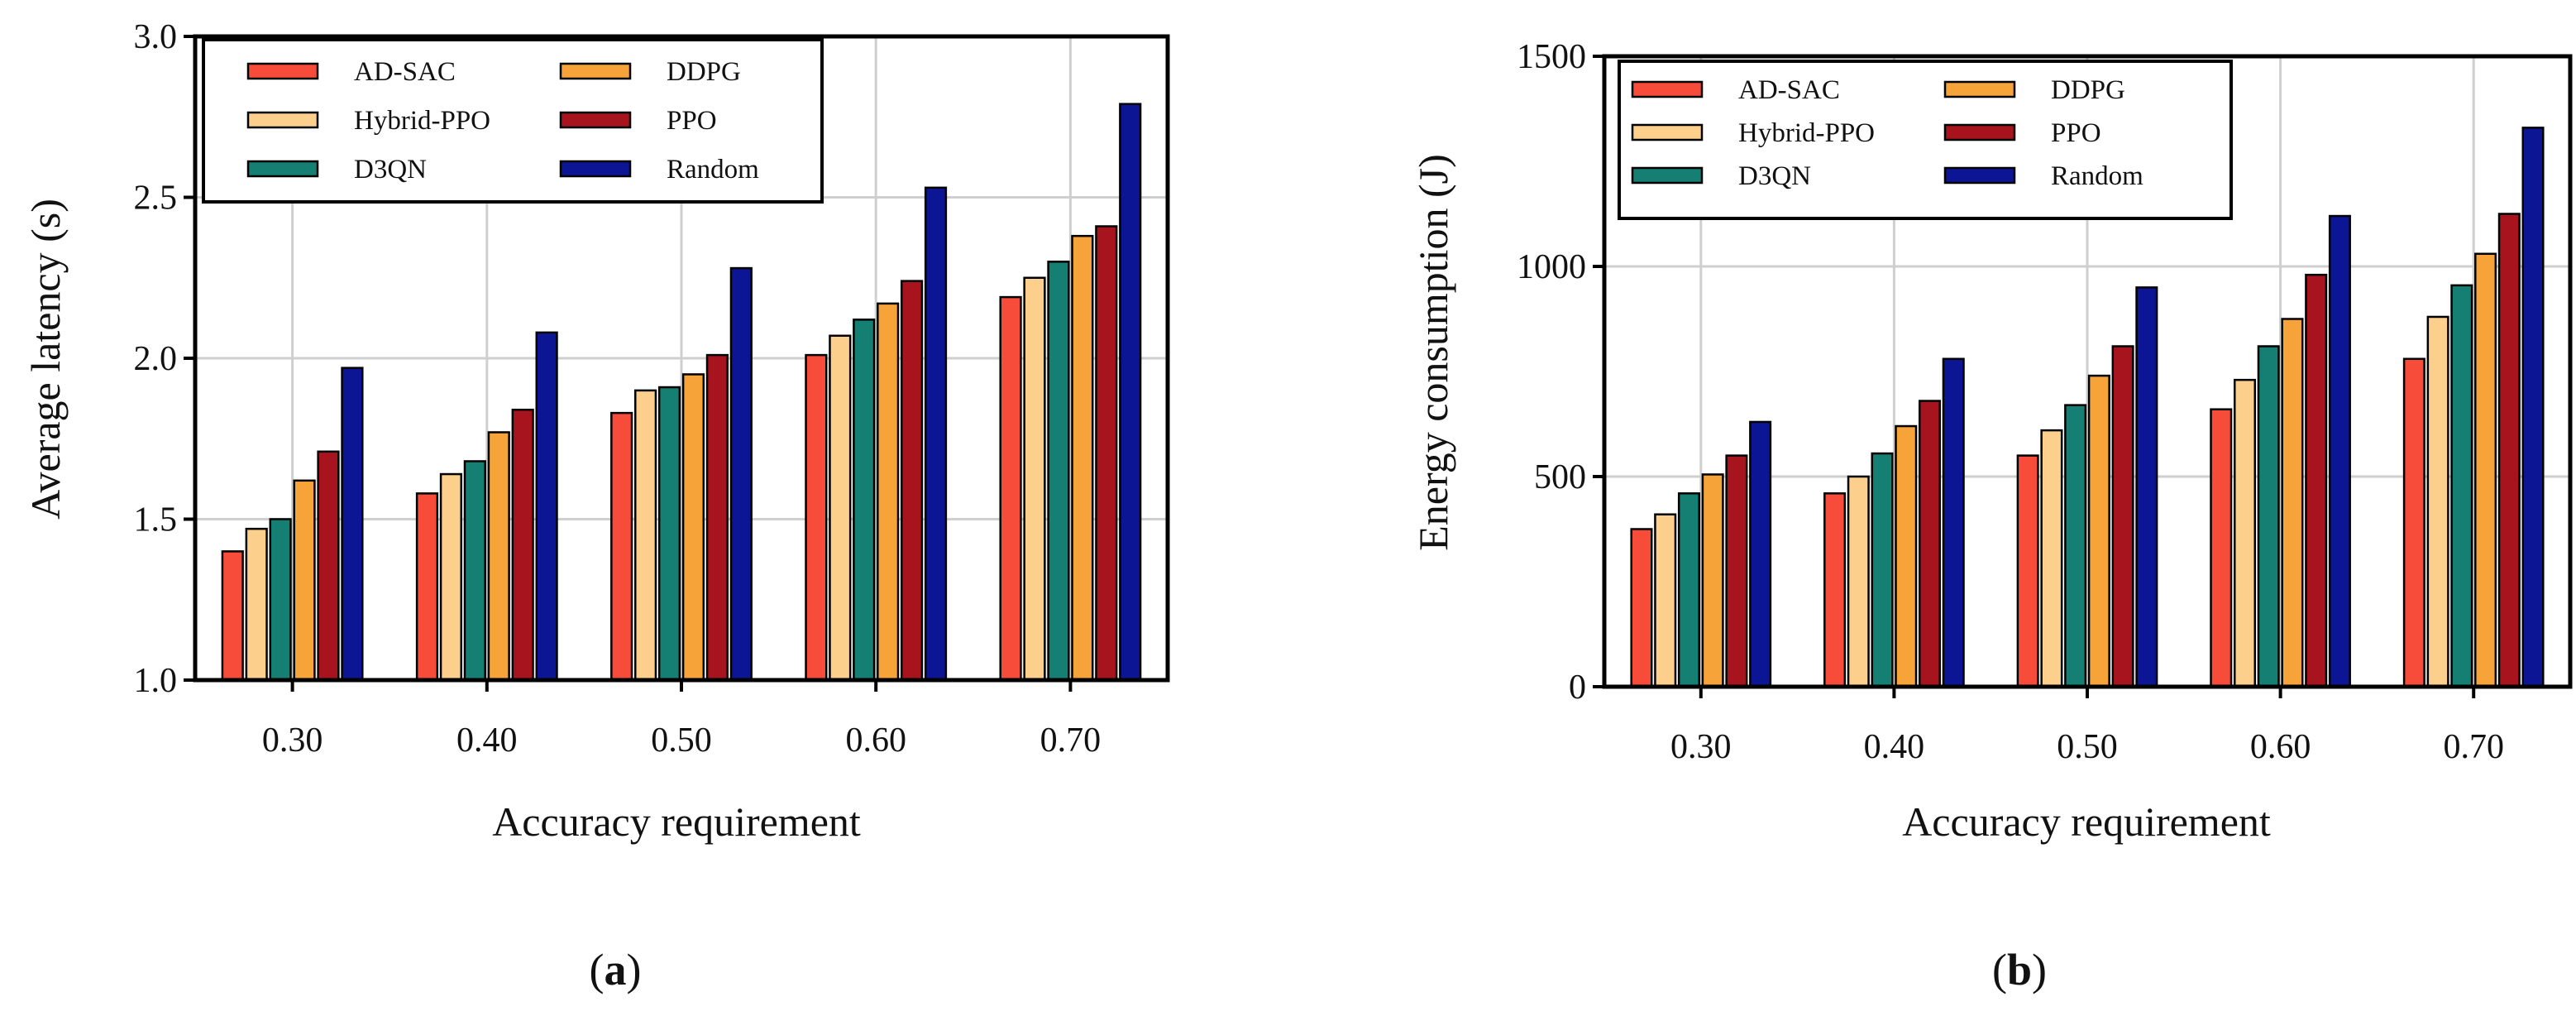 Image resolution: width=2576 pixels, height=1016 pixels. What do you see at coordinates (280, 600) in the screenshot?
I see `chart-a-bar-d3qn-0.30` at bounding box center [280, 600].